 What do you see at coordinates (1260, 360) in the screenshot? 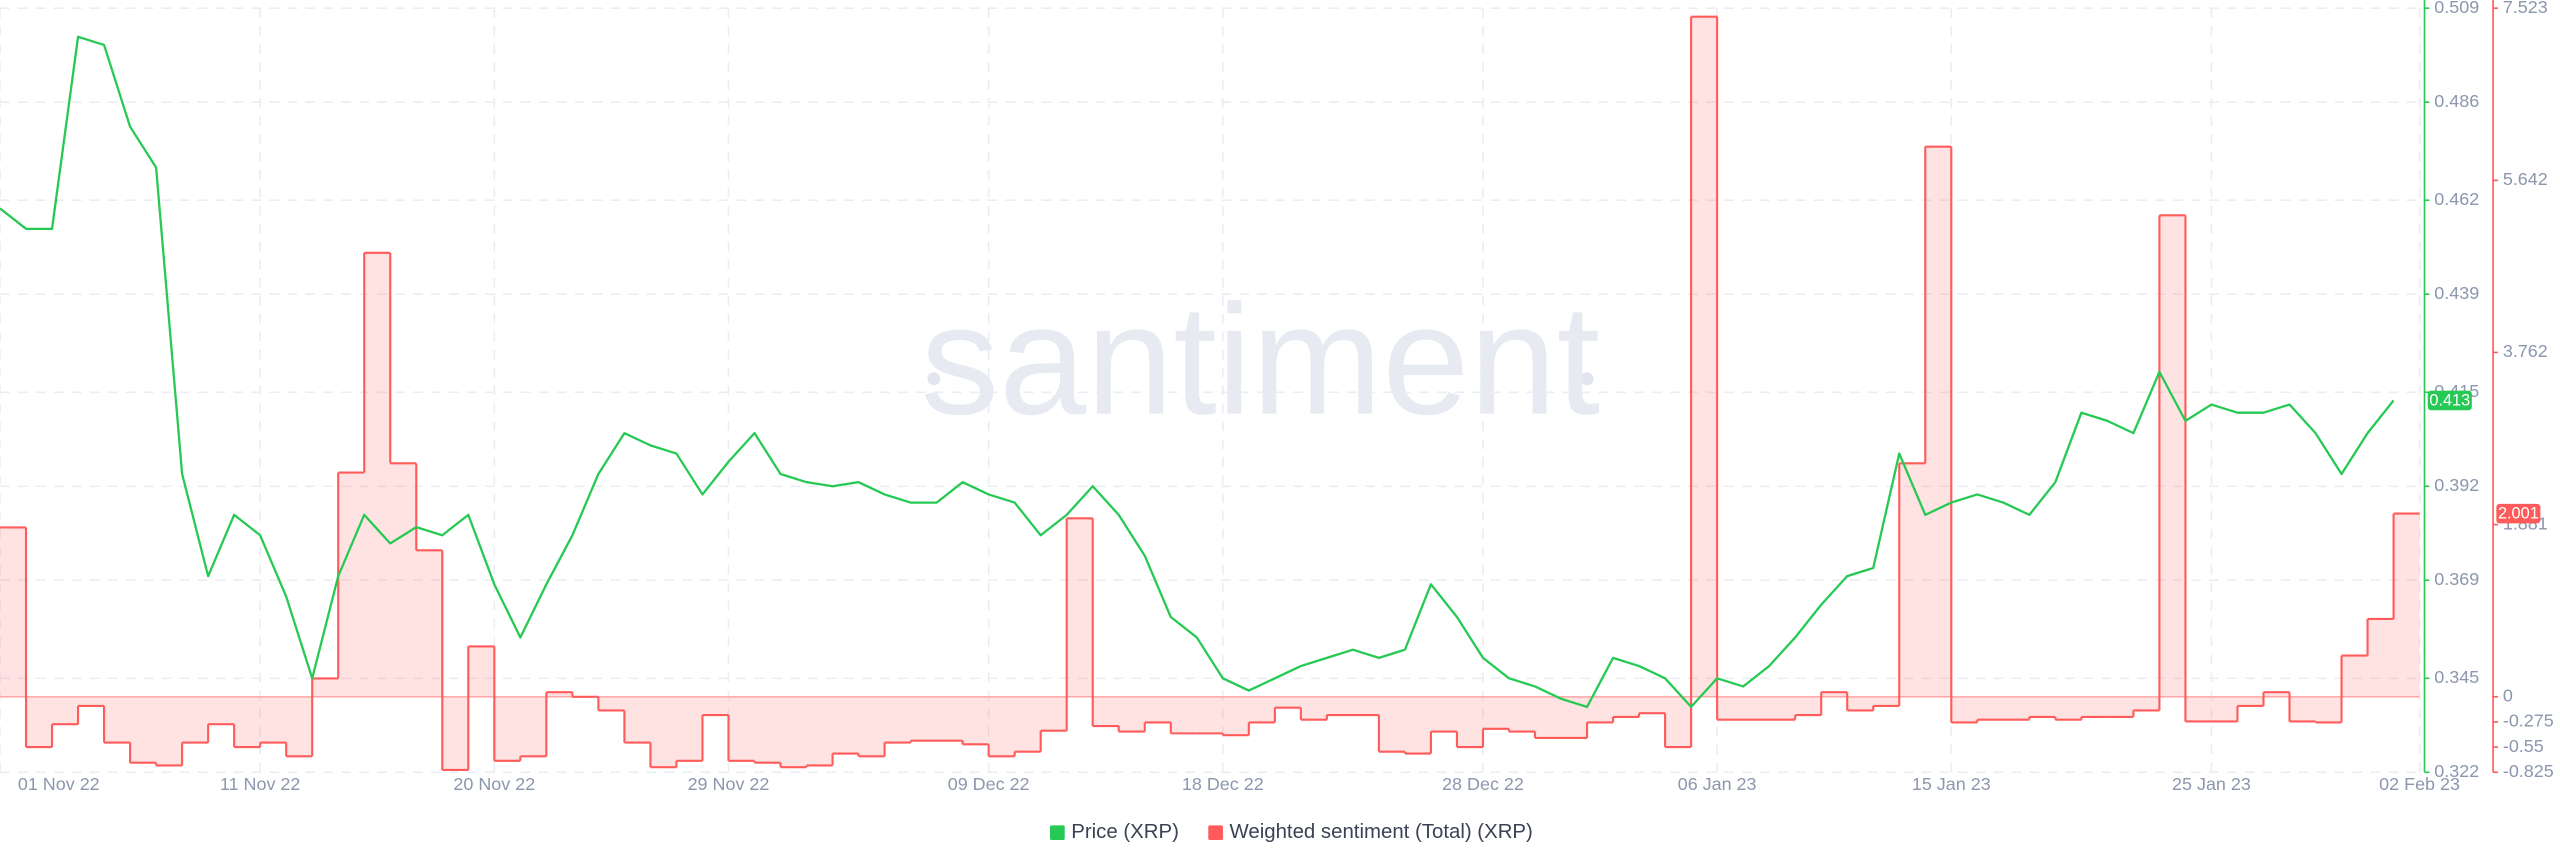
I see `watermark: santiment` at bounding box center [1260, 360].